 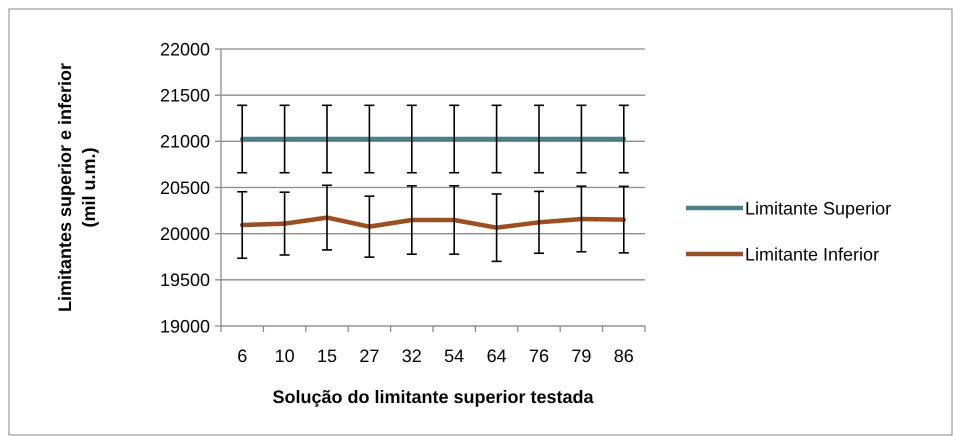 I want to click on x-tick-label: 76, so click(x=539, y=356).